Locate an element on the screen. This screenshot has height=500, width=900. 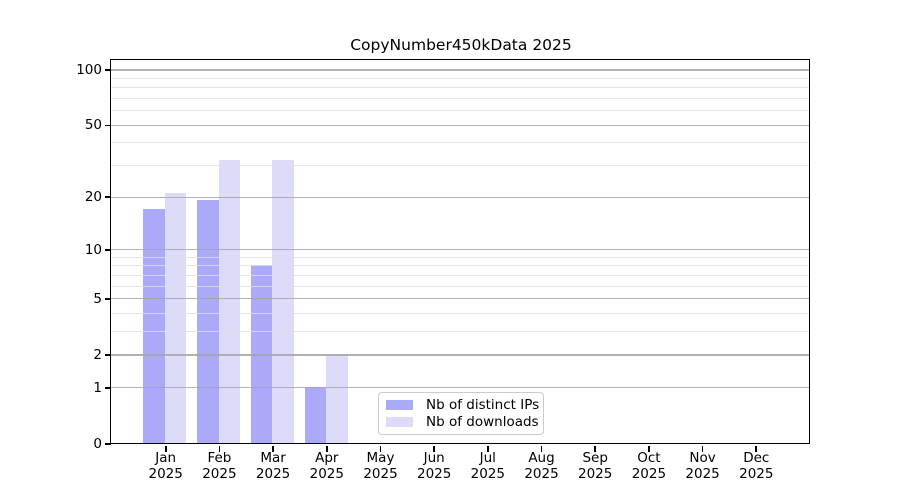
y-tick-label: 5 is located at coordinates (97, 298).